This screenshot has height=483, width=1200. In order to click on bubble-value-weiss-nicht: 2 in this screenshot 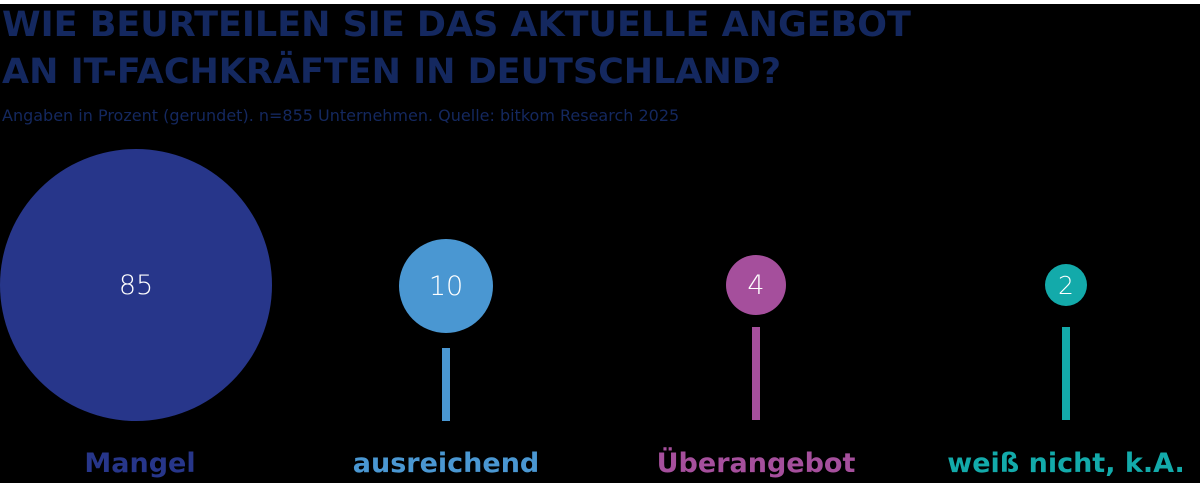, I will do `click(1066, 285)`.